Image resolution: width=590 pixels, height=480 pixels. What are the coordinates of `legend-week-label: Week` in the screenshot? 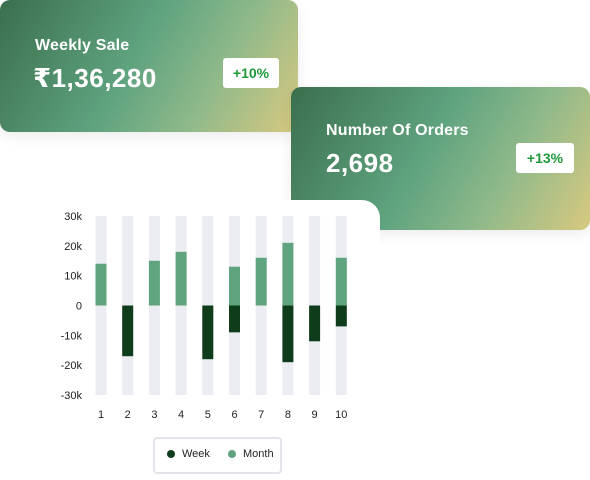 It's located at (196, 454).